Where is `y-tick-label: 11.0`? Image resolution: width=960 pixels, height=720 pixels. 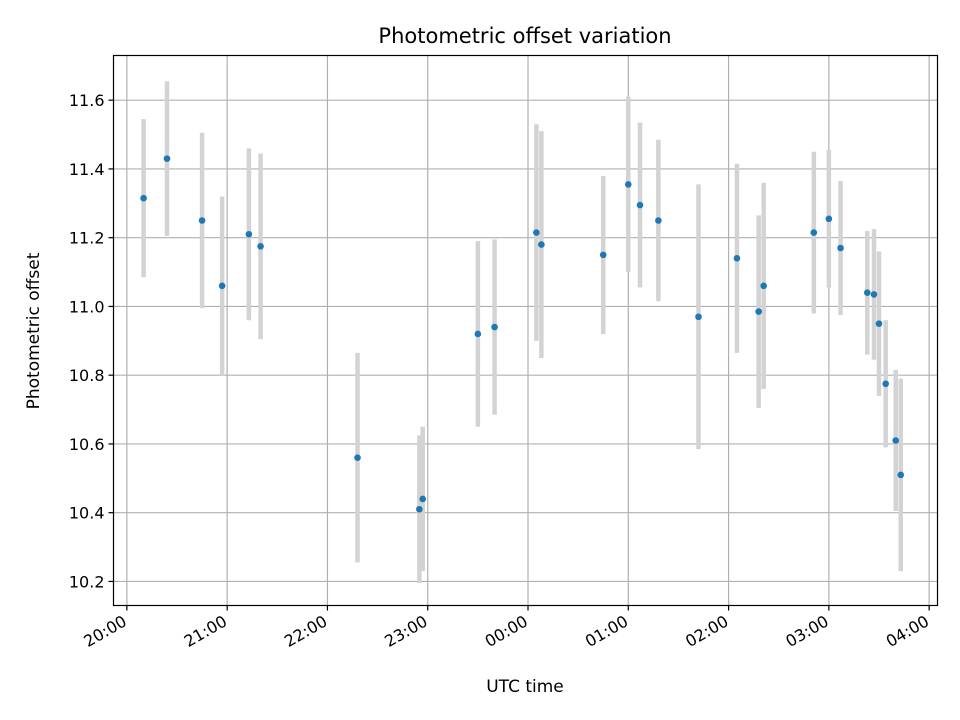
y-tick-label: 11.0 is located at coordinates (87, 306).